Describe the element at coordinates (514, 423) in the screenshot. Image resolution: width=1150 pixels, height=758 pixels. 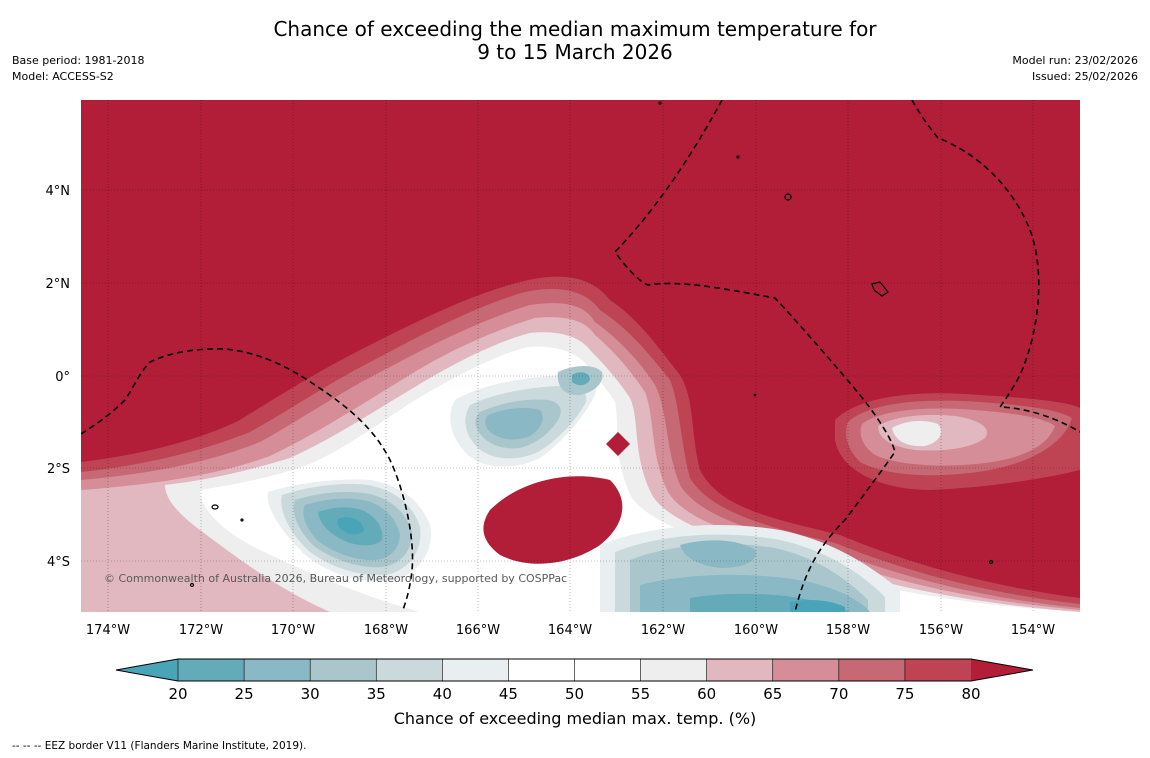
I see `contour-30b` at that location.